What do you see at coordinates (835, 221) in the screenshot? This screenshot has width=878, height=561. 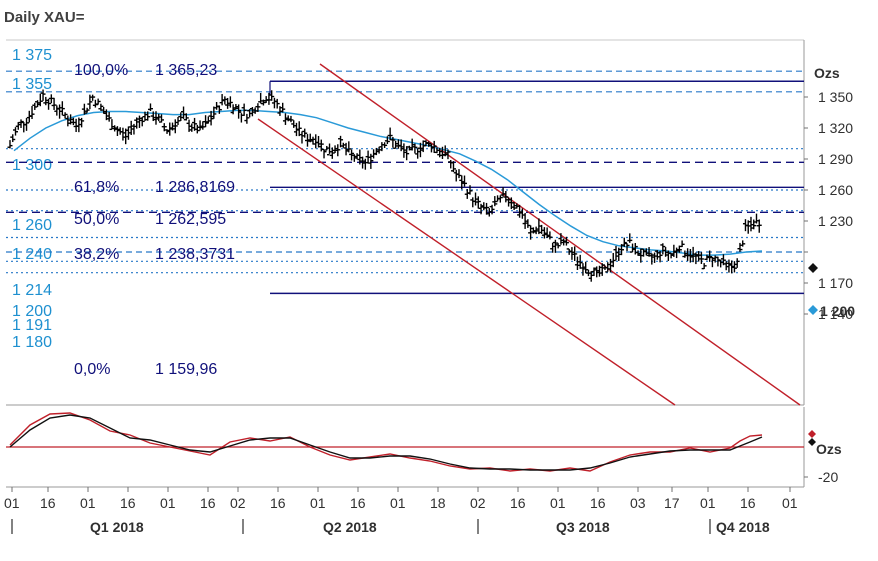 I see `price-tick-label: 1 230` at bounding box center [835, 221].